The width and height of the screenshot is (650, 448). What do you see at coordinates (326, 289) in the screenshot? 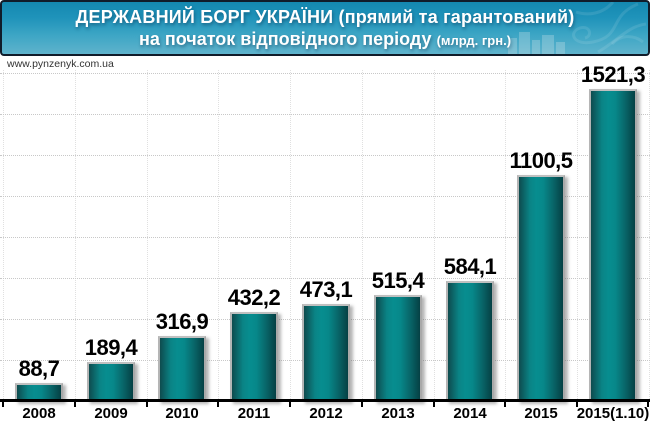
I see `value-label-2012: 473,1` at bounding box center [326, 289].